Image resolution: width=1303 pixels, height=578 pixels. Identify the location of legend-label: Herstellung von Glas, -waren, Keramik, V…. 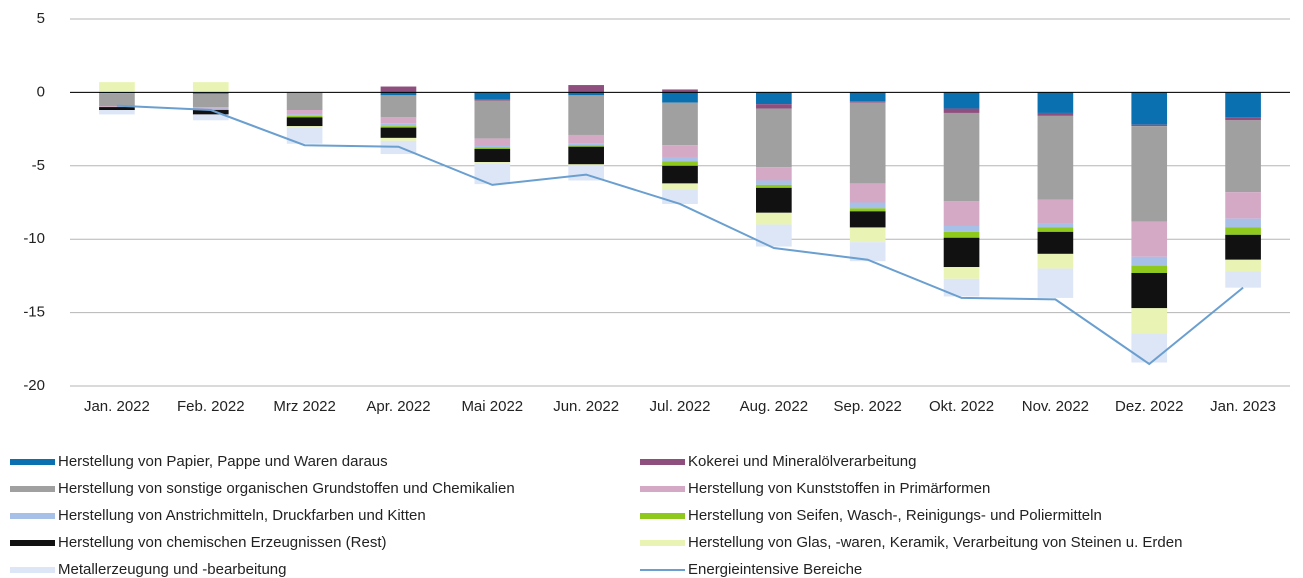
(935, 542).